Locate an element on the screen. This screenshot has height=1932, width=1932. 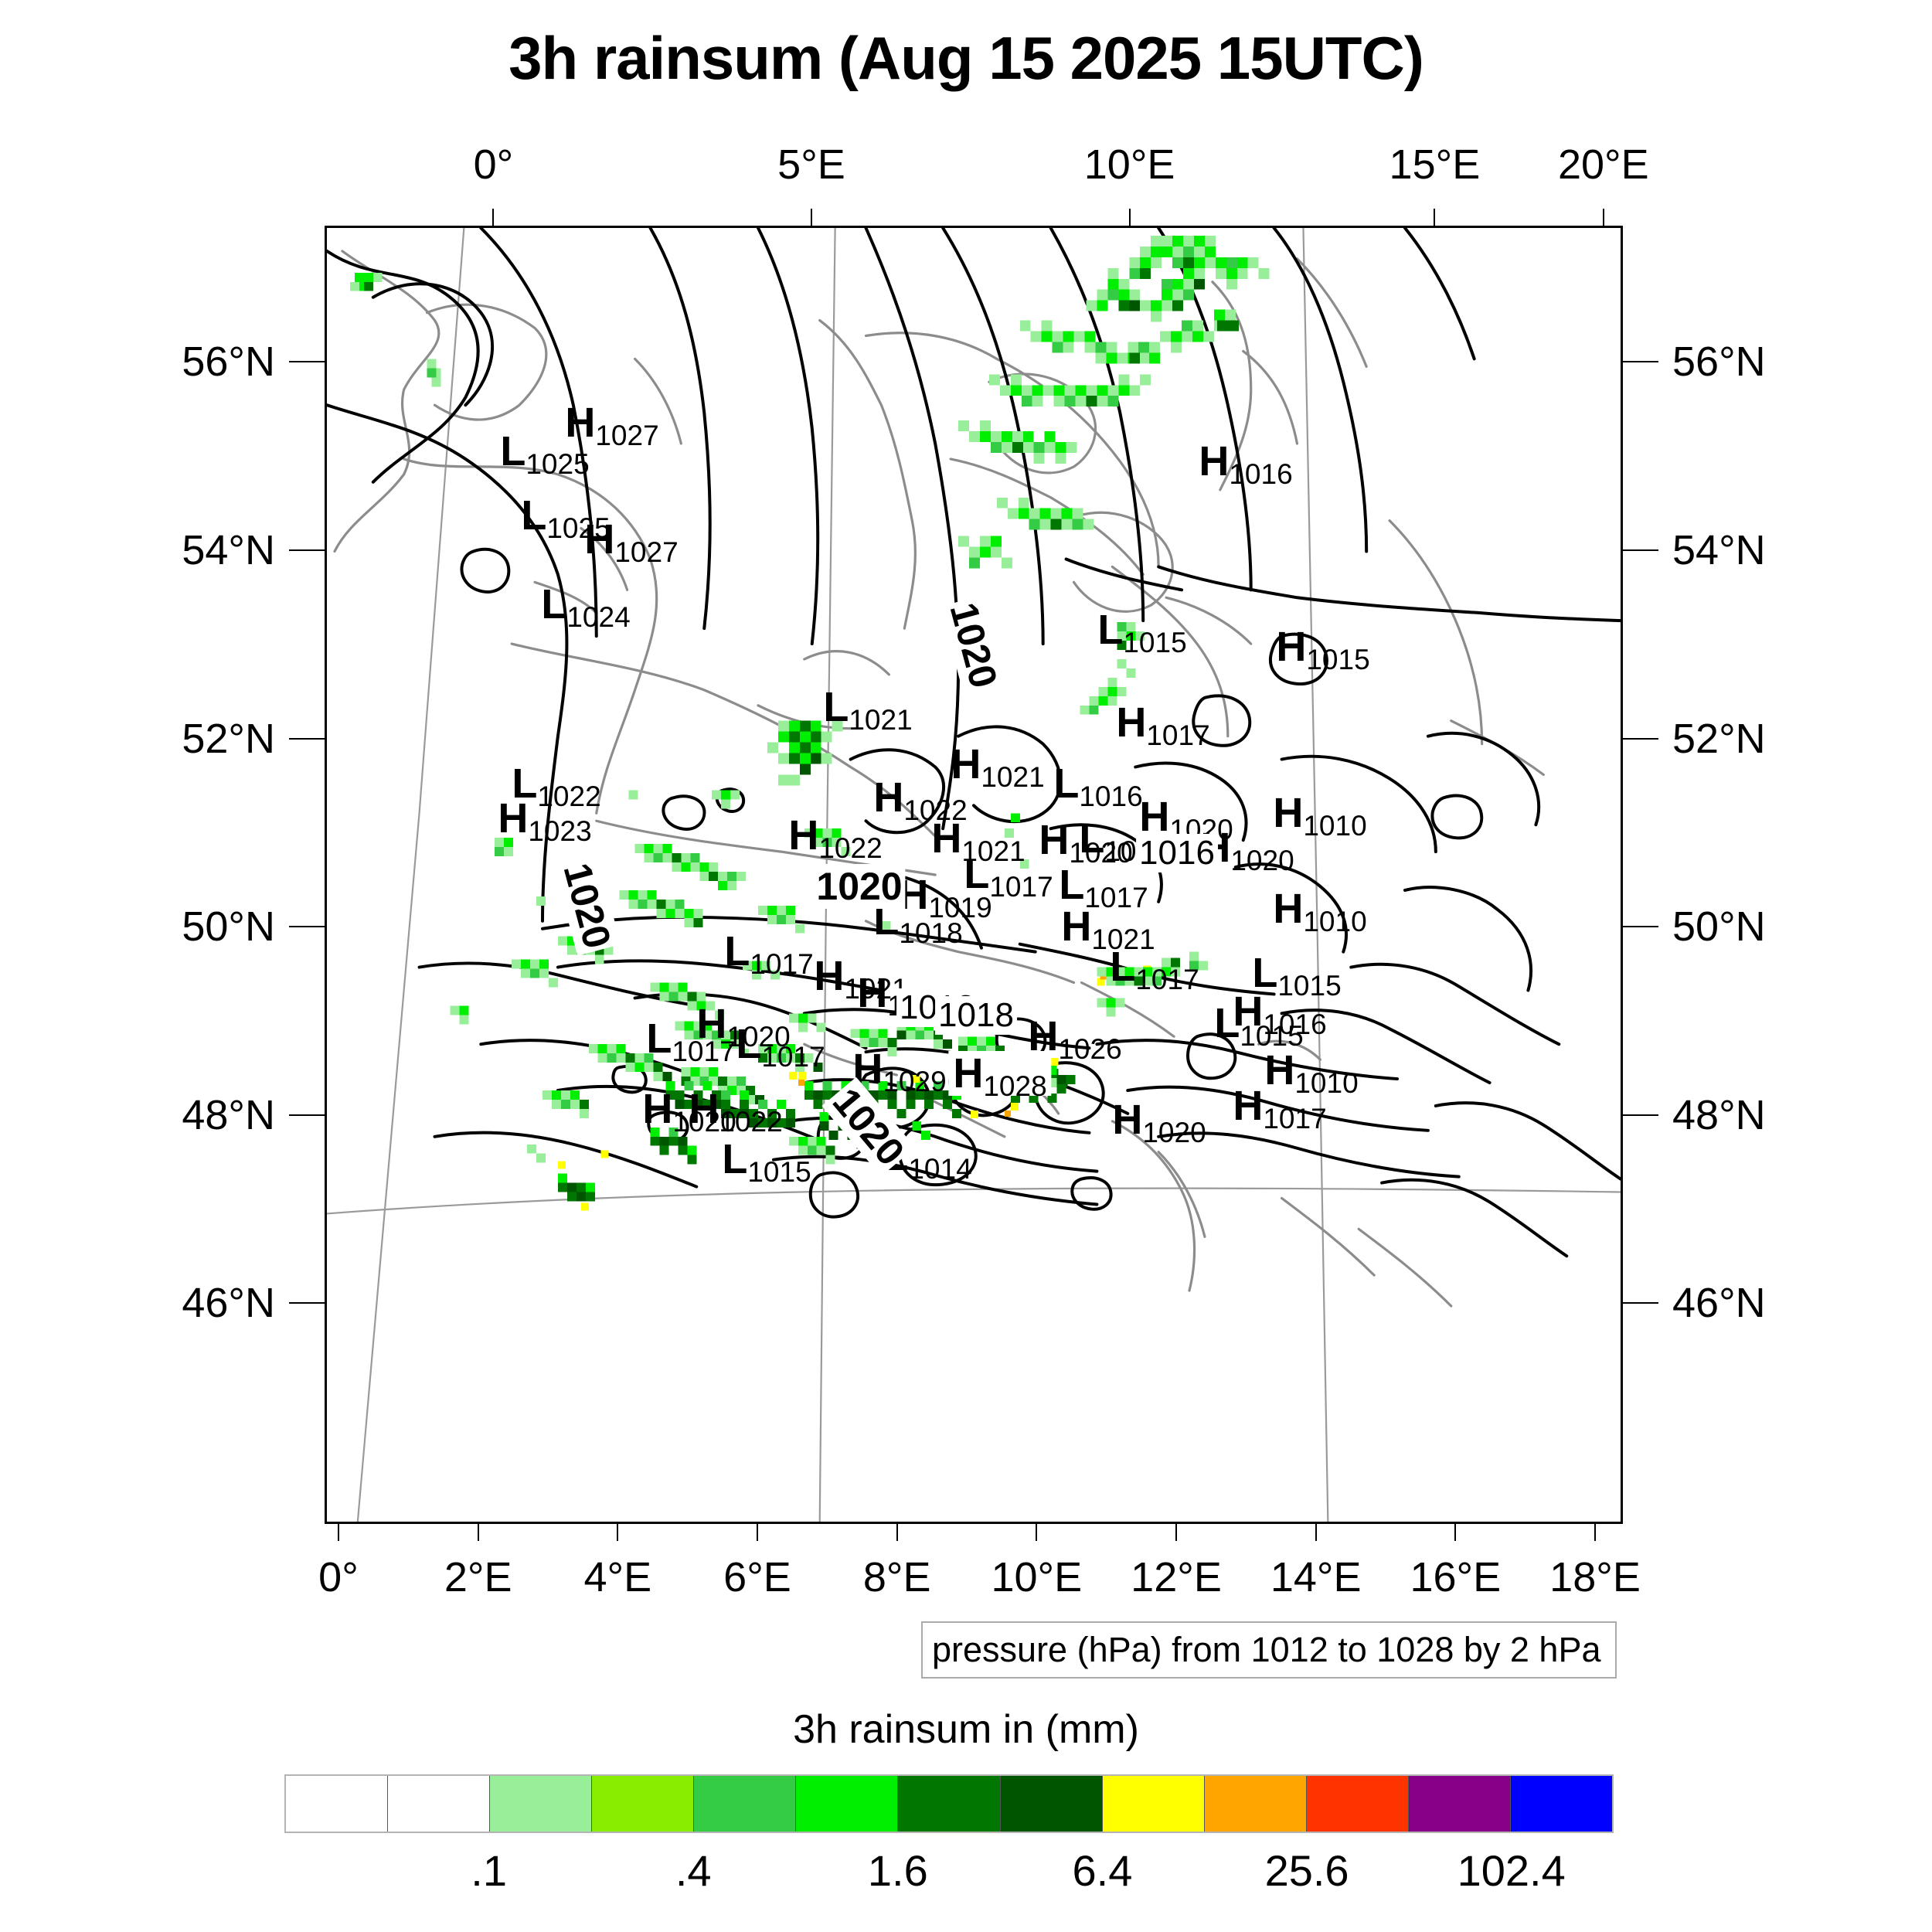
bottom-axis-label-2: 4°E is located at coordinates (617, 1577).